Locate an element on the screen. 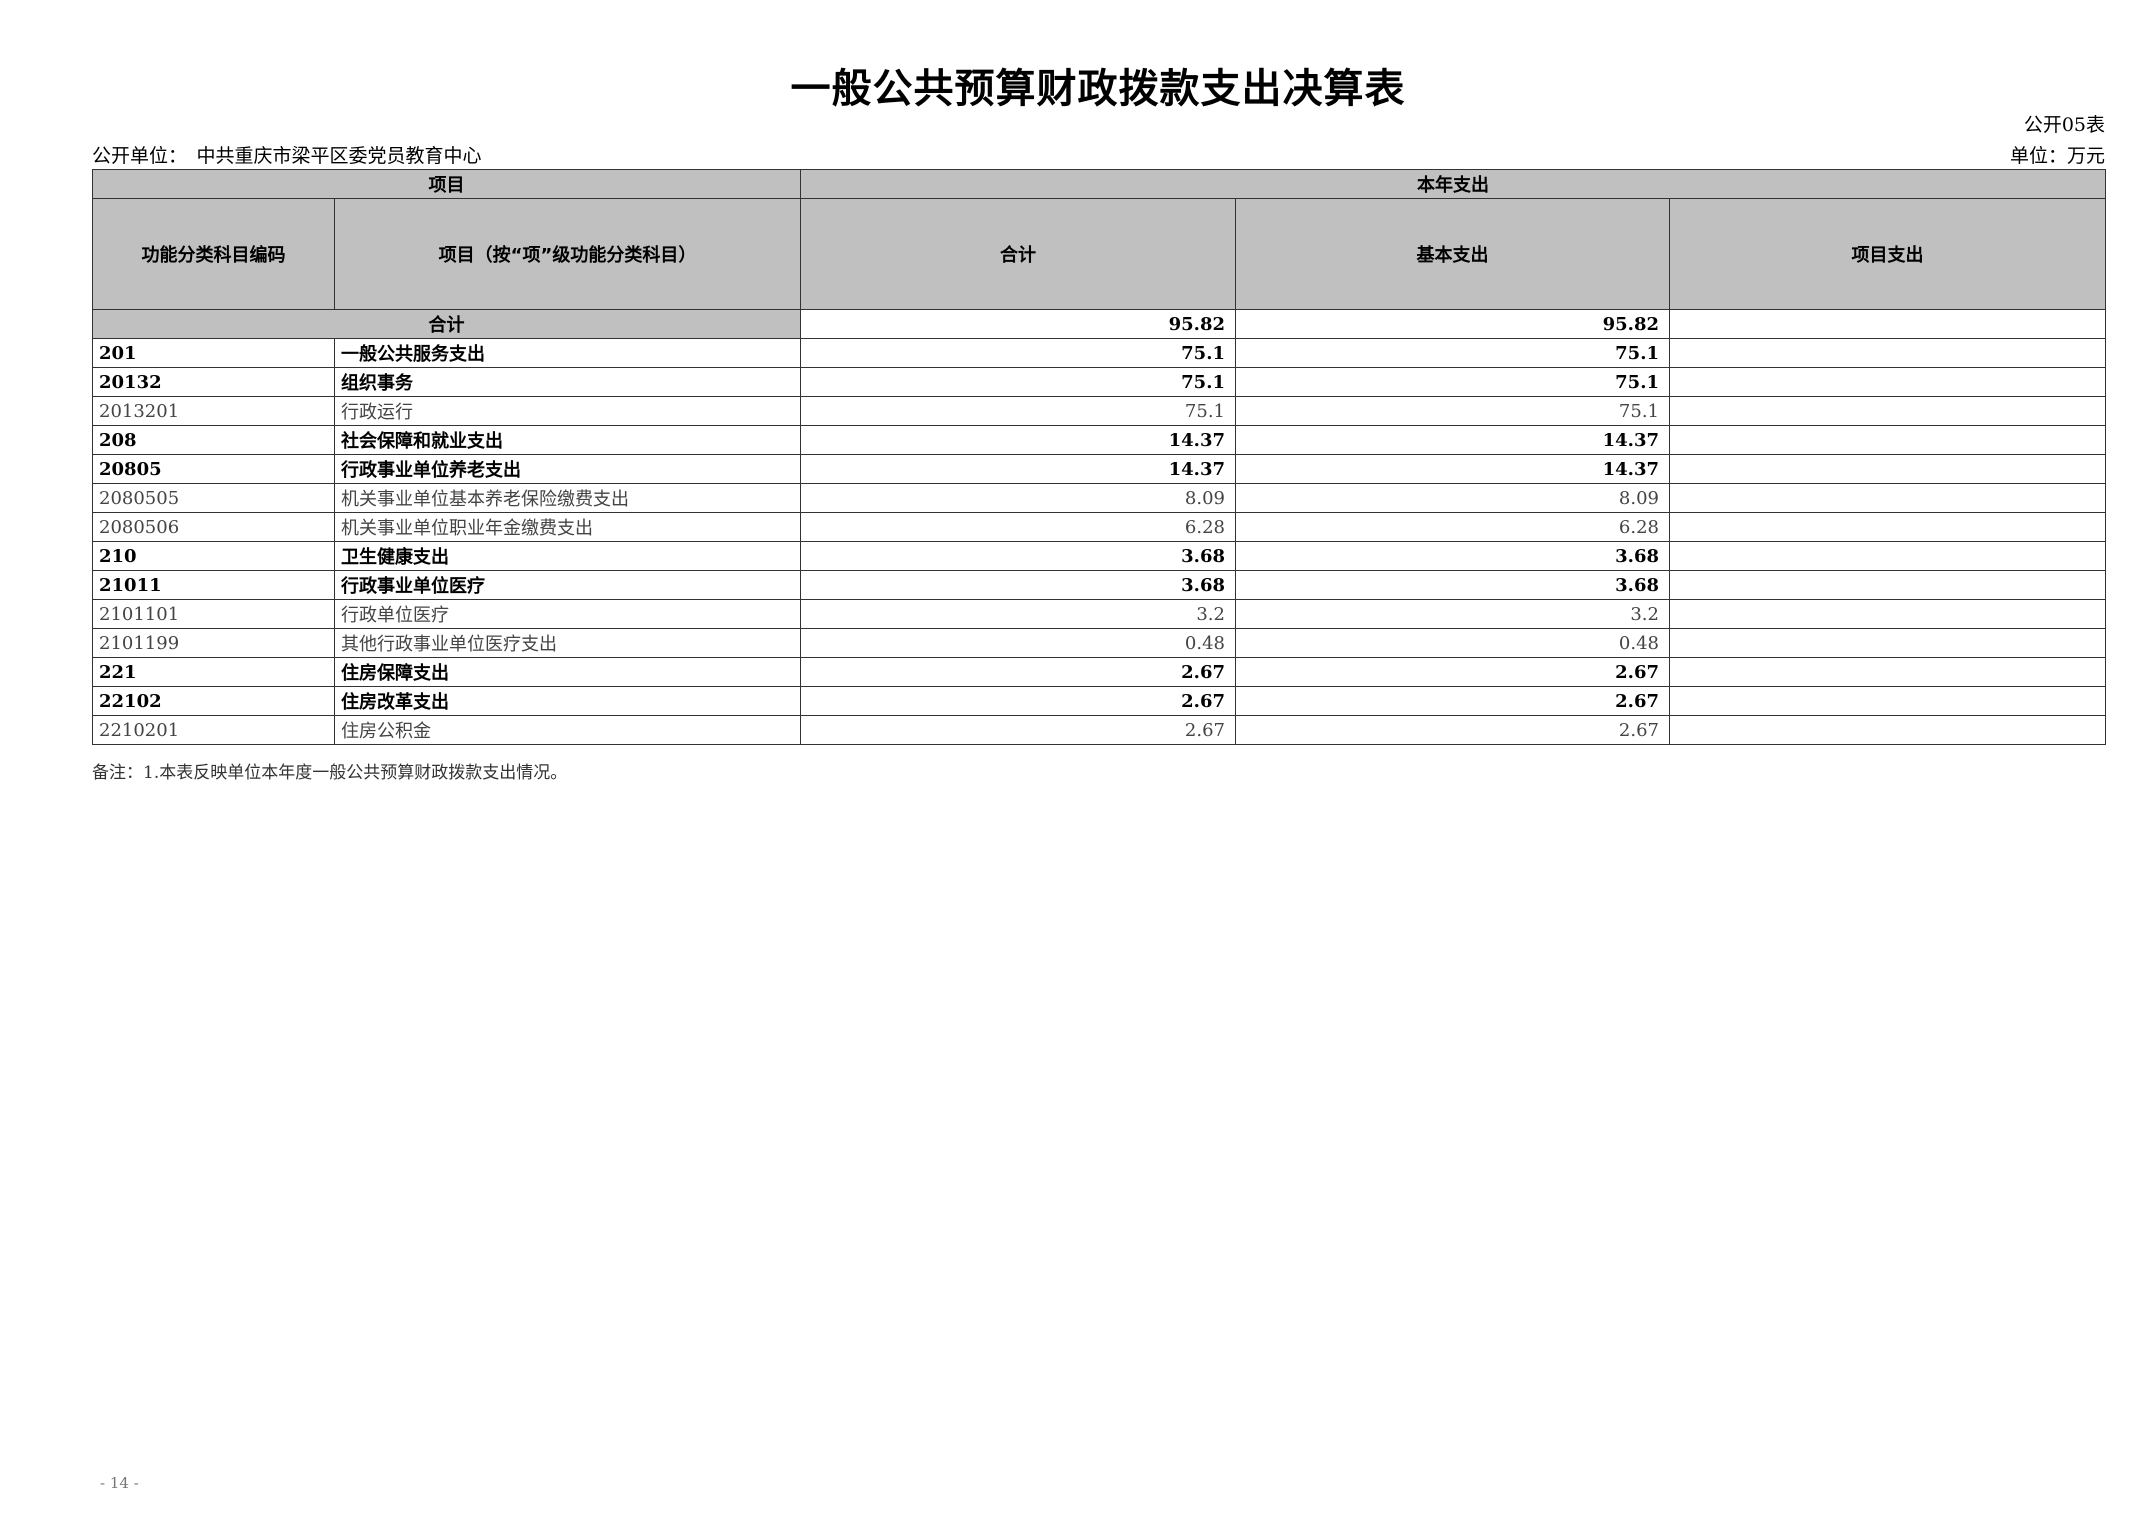 Image resolution: width=2149 pixels, height=1520 pixels. header-row-1: 项目 本年支出 is located at coordinates (1099, 184).